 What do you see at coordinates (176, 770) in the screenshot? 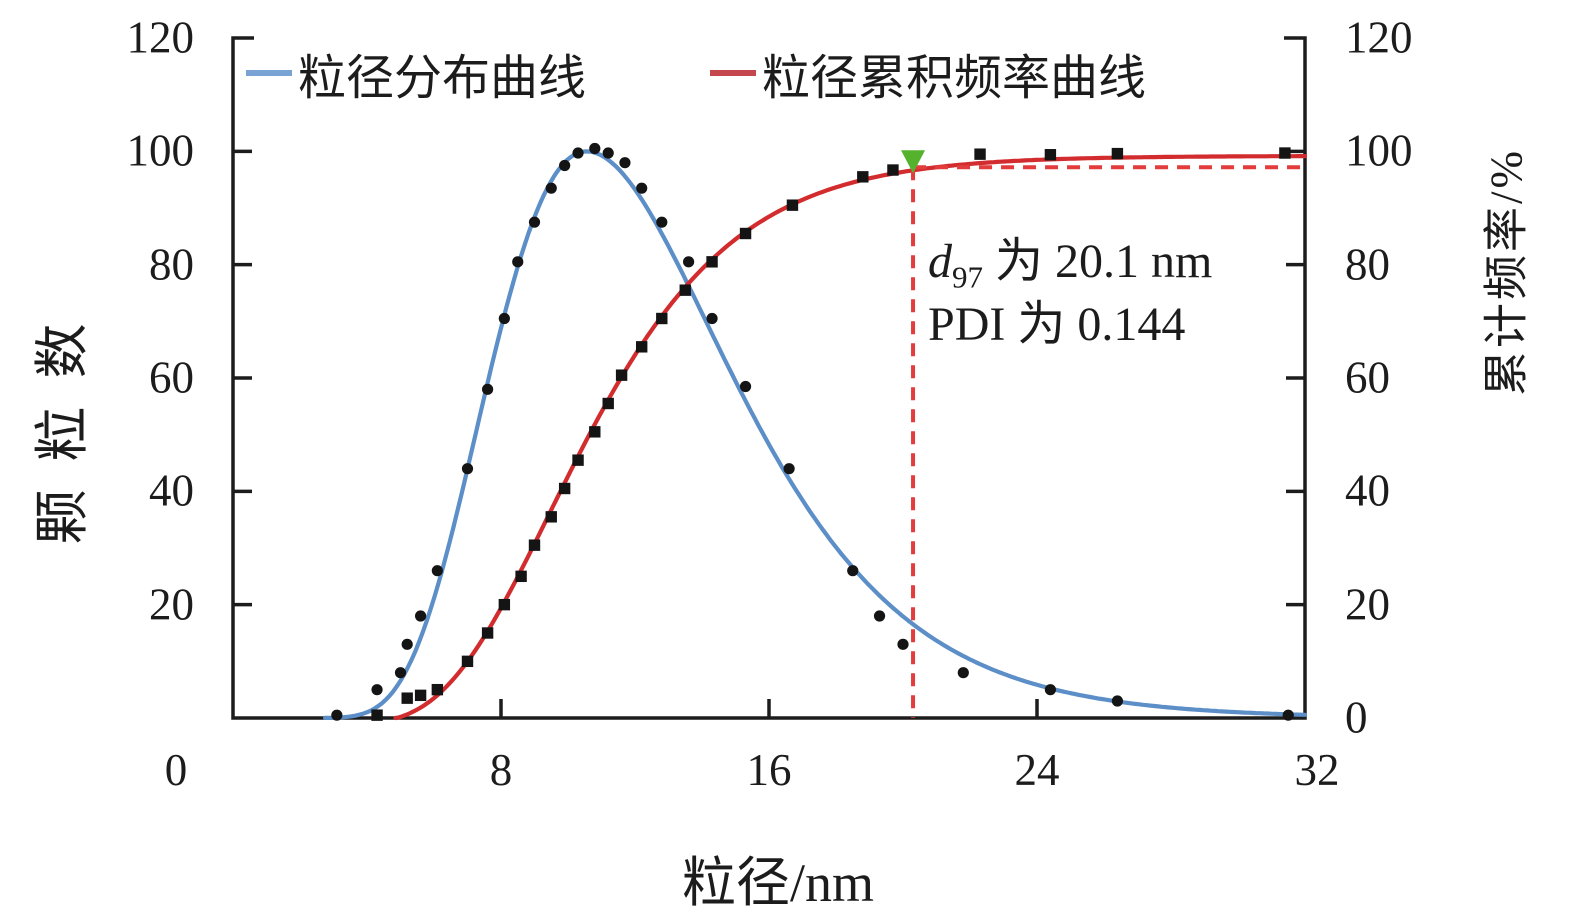
I see `x-tick-0: 0` at bounding box center [176, 770].